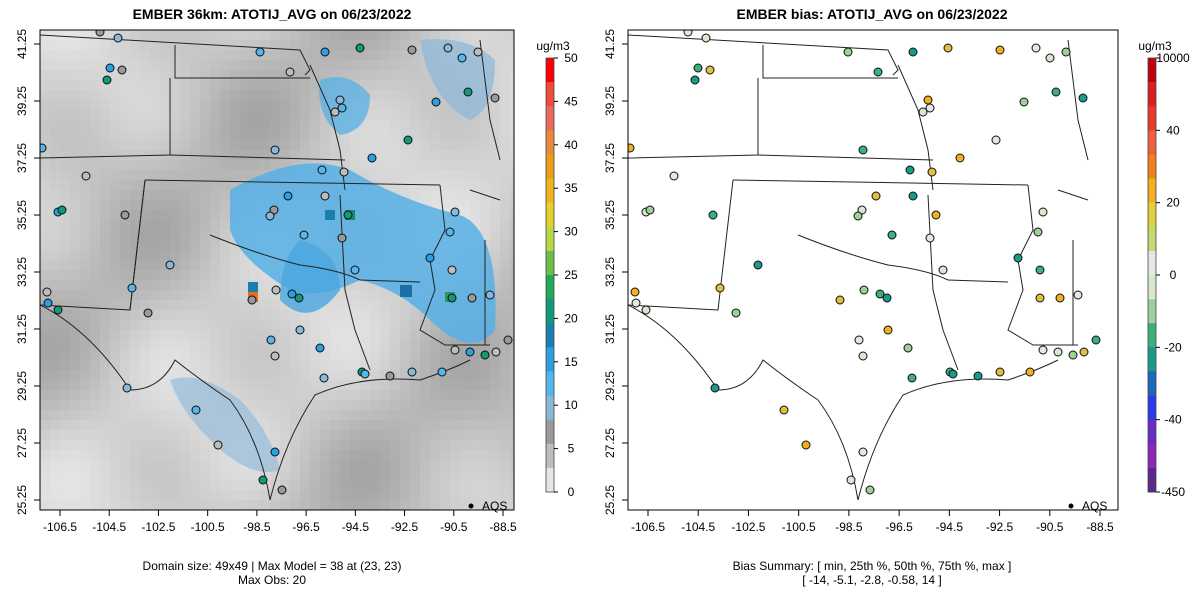  What do you see at coordinates (571, 232) in the screenshot?
I see `colorbar-tick-label: 30` at bounding box center [571, 232].